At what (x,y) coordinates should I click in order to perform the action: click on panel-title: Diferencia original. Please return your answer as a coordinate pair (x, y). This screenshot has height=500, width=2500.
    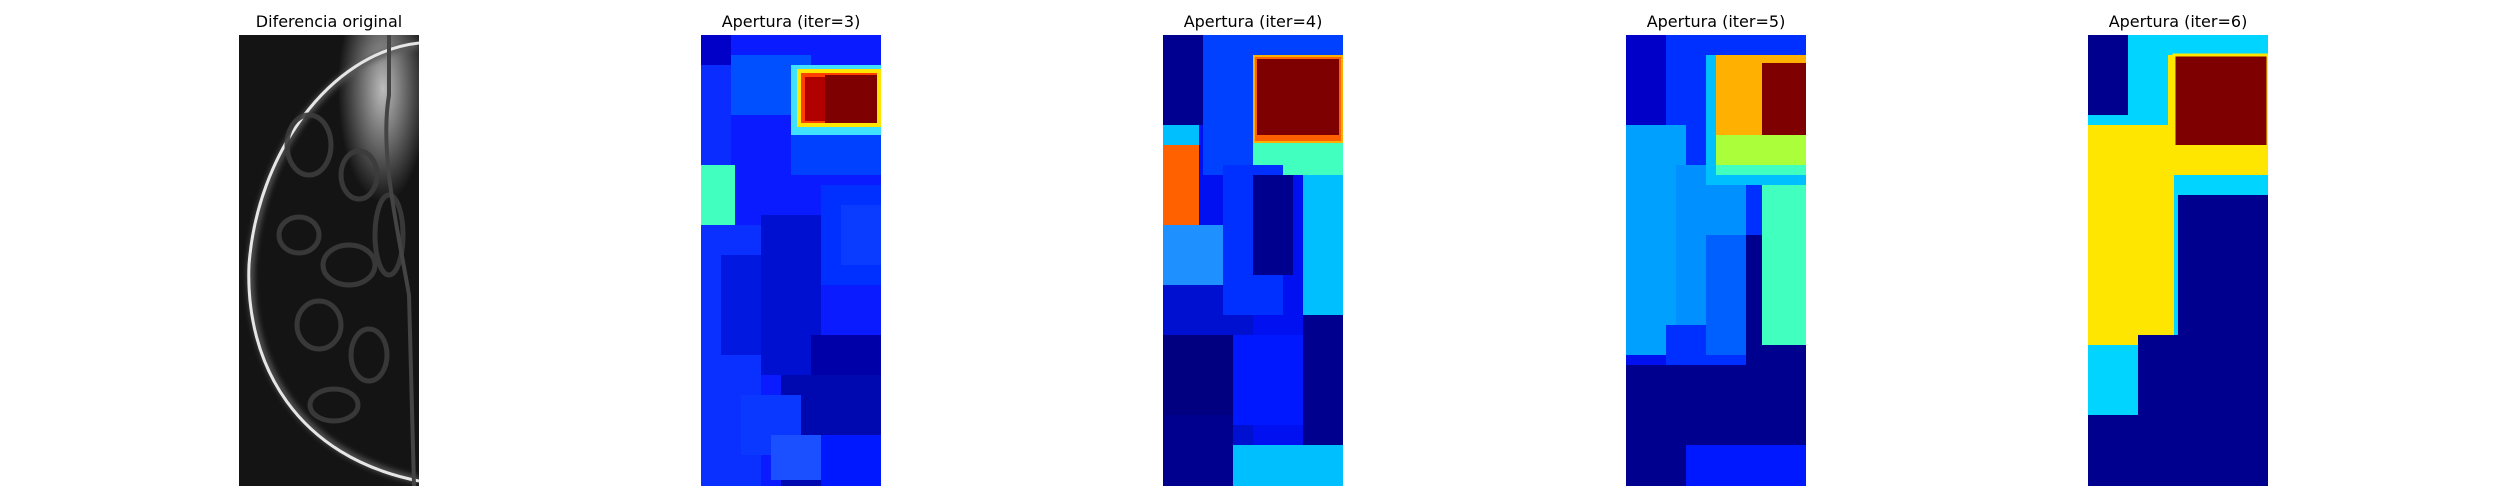
    Looking at the image, I should click on (329, 21).